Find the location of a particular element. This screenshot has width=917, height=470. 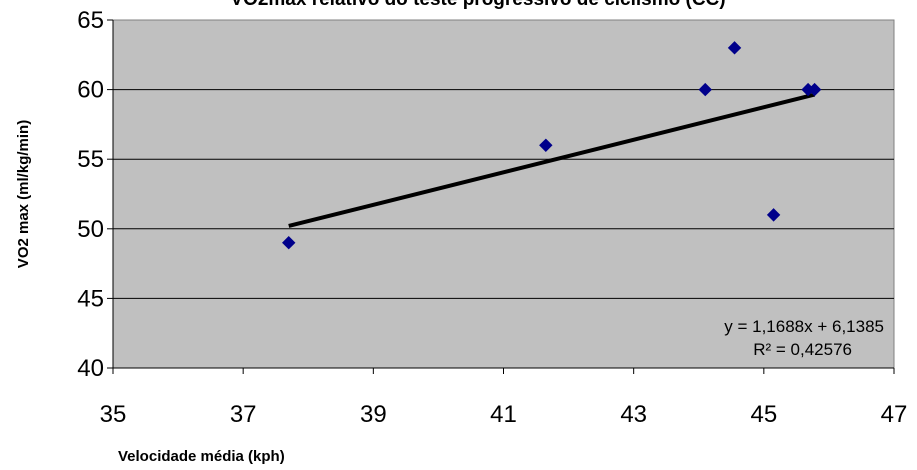

y-tick-label: 60 is located at coordinates (90, 90).